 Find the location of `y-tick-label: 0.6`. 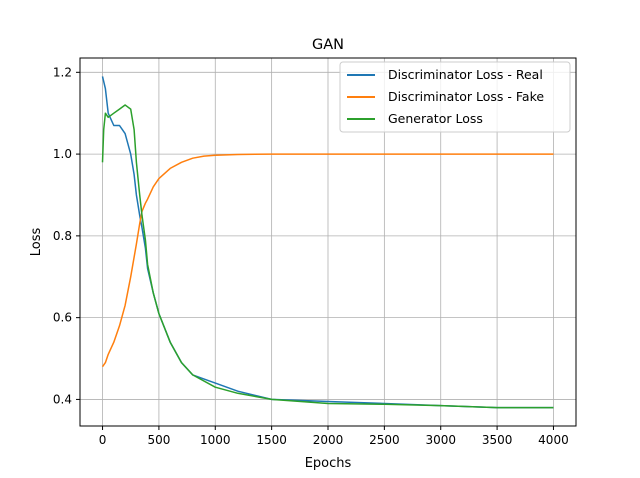

y-tick-label: 0.6 is located at coordinates (62, 318).